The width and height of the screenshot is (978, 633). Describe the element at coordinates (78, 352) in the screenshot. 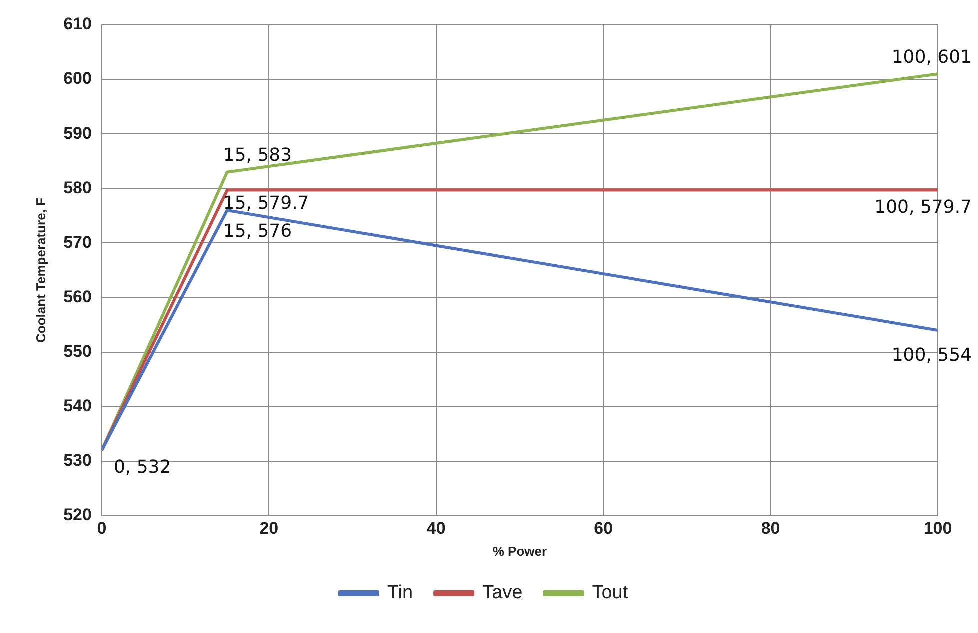

I see `y-tick-label: 550` at that location.